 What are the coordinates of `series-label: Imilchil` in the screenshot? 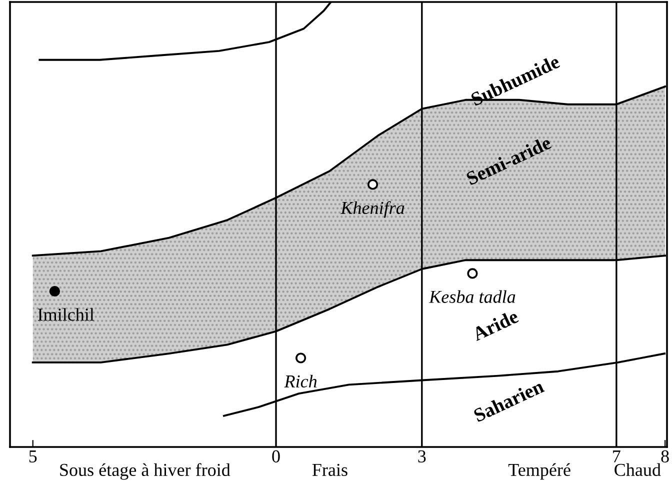 It's located at (66, 314).